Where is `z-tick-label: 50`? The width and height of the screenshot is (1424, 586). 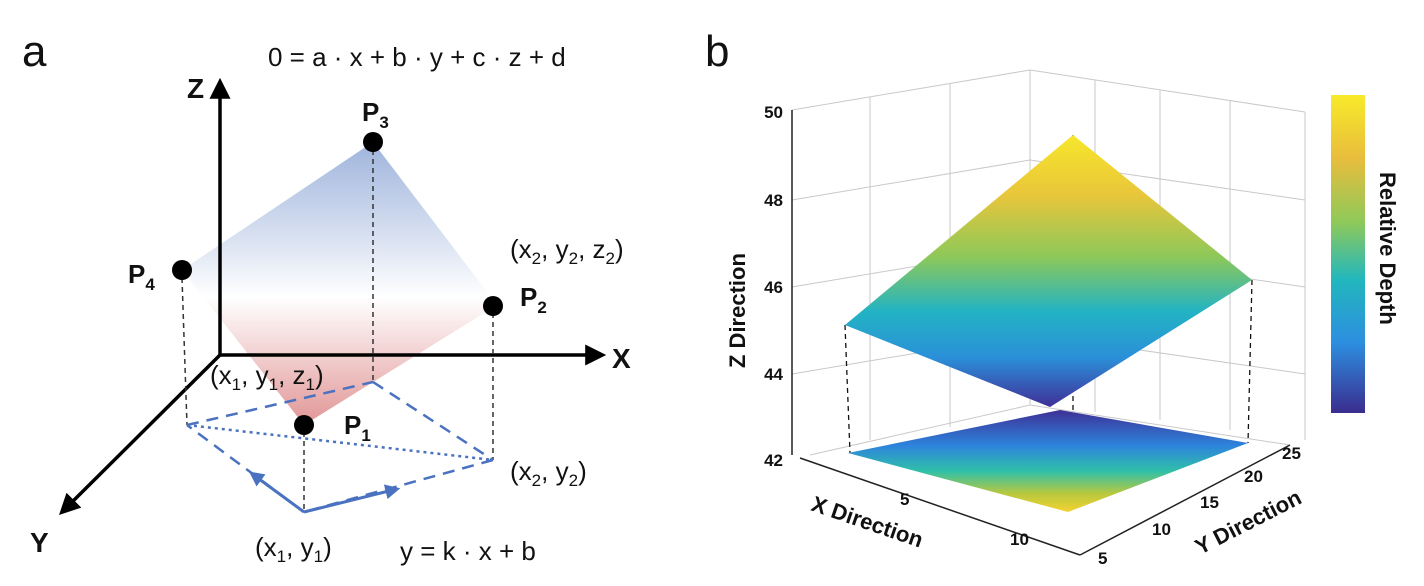
z-tick-label: 50 is located at coordinates (773, 112).